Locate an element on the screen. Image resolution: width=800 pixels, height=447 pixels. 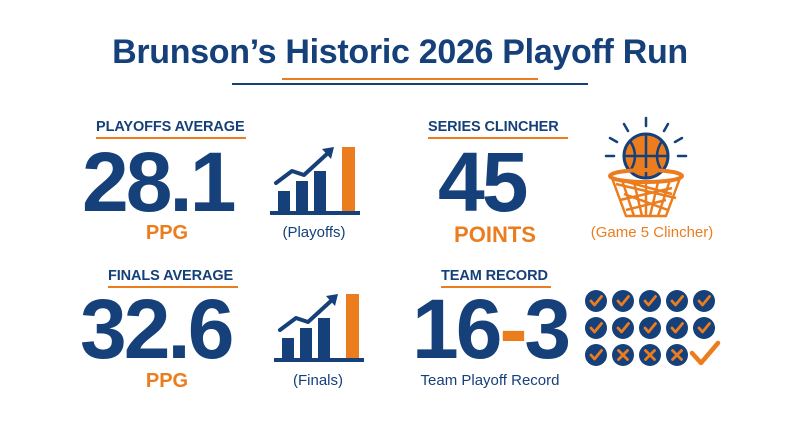
record-label-underline is located at coordinates (496, 287).